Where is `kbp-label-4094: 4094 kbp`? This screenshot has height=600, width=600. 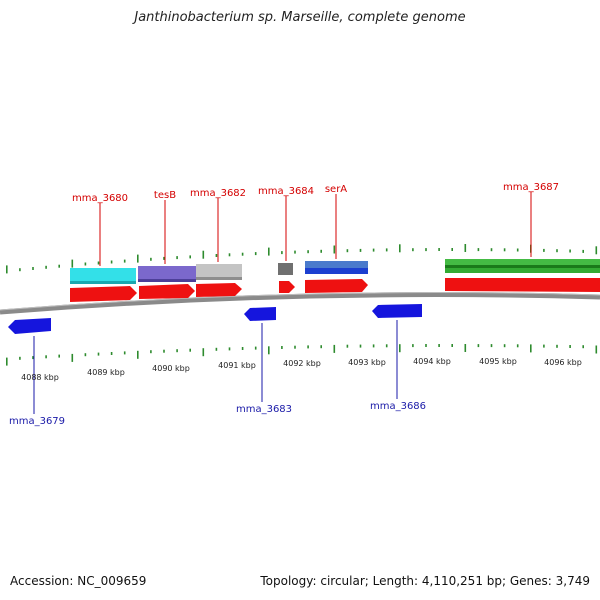 kbp-label-4094: 4094 kbp is located at coordinates (432, 361).